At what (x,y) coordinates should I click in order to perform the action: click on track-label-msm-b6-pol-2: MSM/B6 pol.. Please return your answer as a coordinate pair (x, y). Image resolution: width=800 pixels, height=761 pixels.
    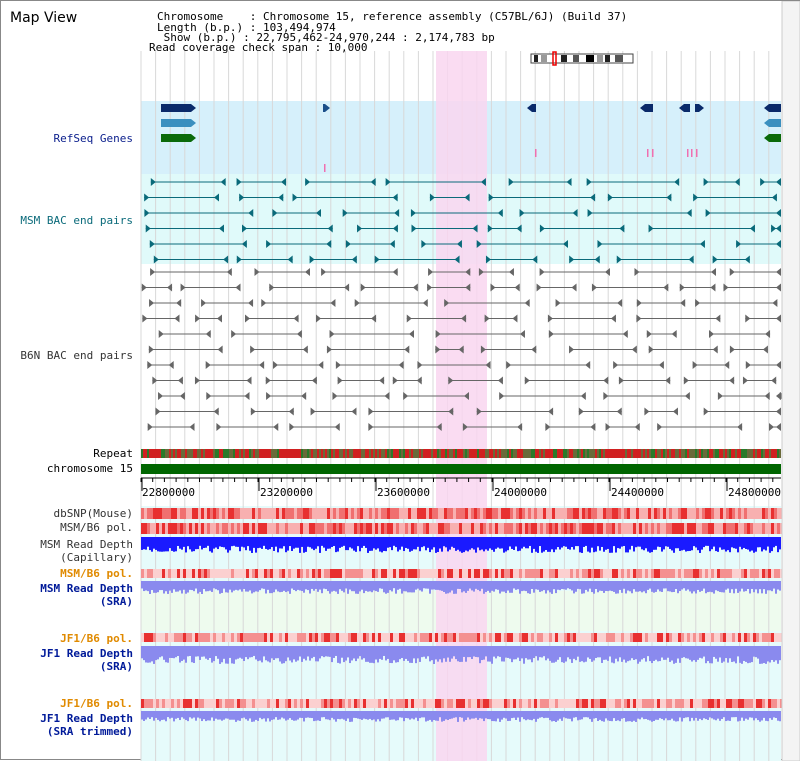
    Looking at the image, I should click on (96, 573).